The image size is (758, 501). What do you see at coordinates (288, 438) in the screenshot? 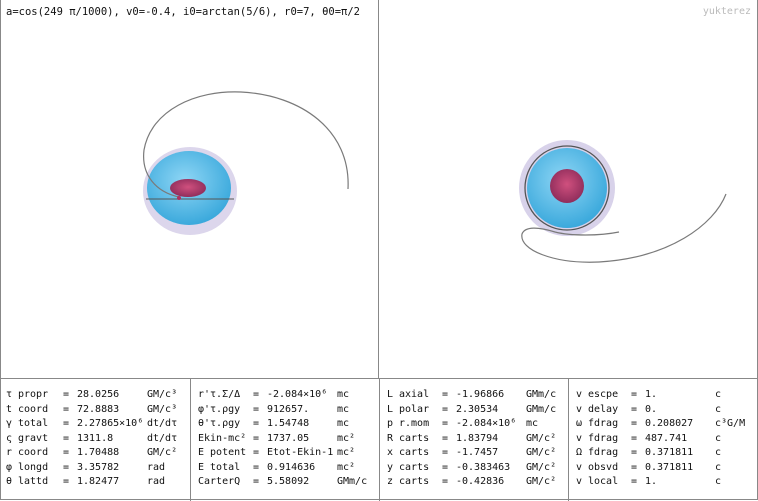
I see `readout-value: 1737.05` at bounding box center [288, 438].